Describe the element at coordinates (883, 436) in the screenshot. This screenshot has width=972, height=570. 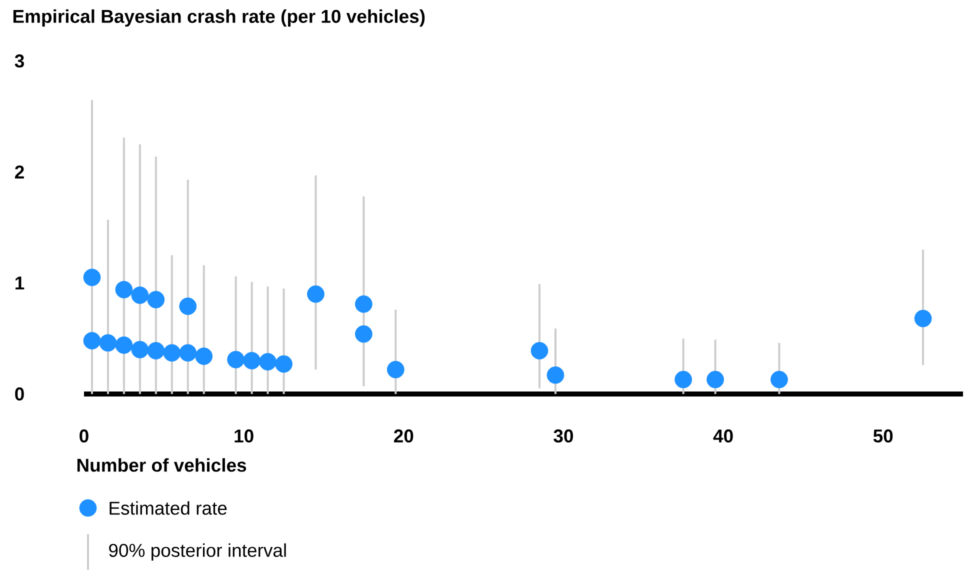
I see `x-tick-label: 50` at that location.